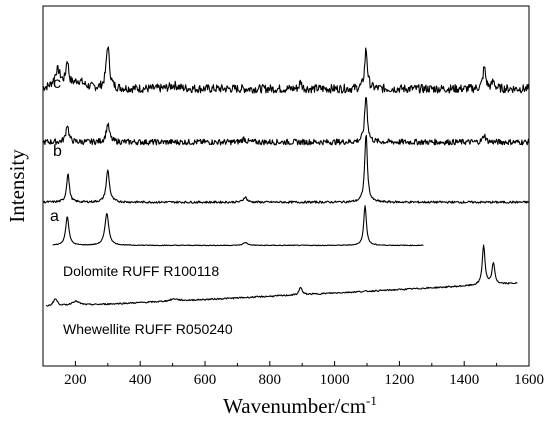 Image resolution: width=550 pixels, height=427 pixels. Describe the element at coordinates (335, 380) in the screenshot. I see `x-tick-label: 1000` at that location.